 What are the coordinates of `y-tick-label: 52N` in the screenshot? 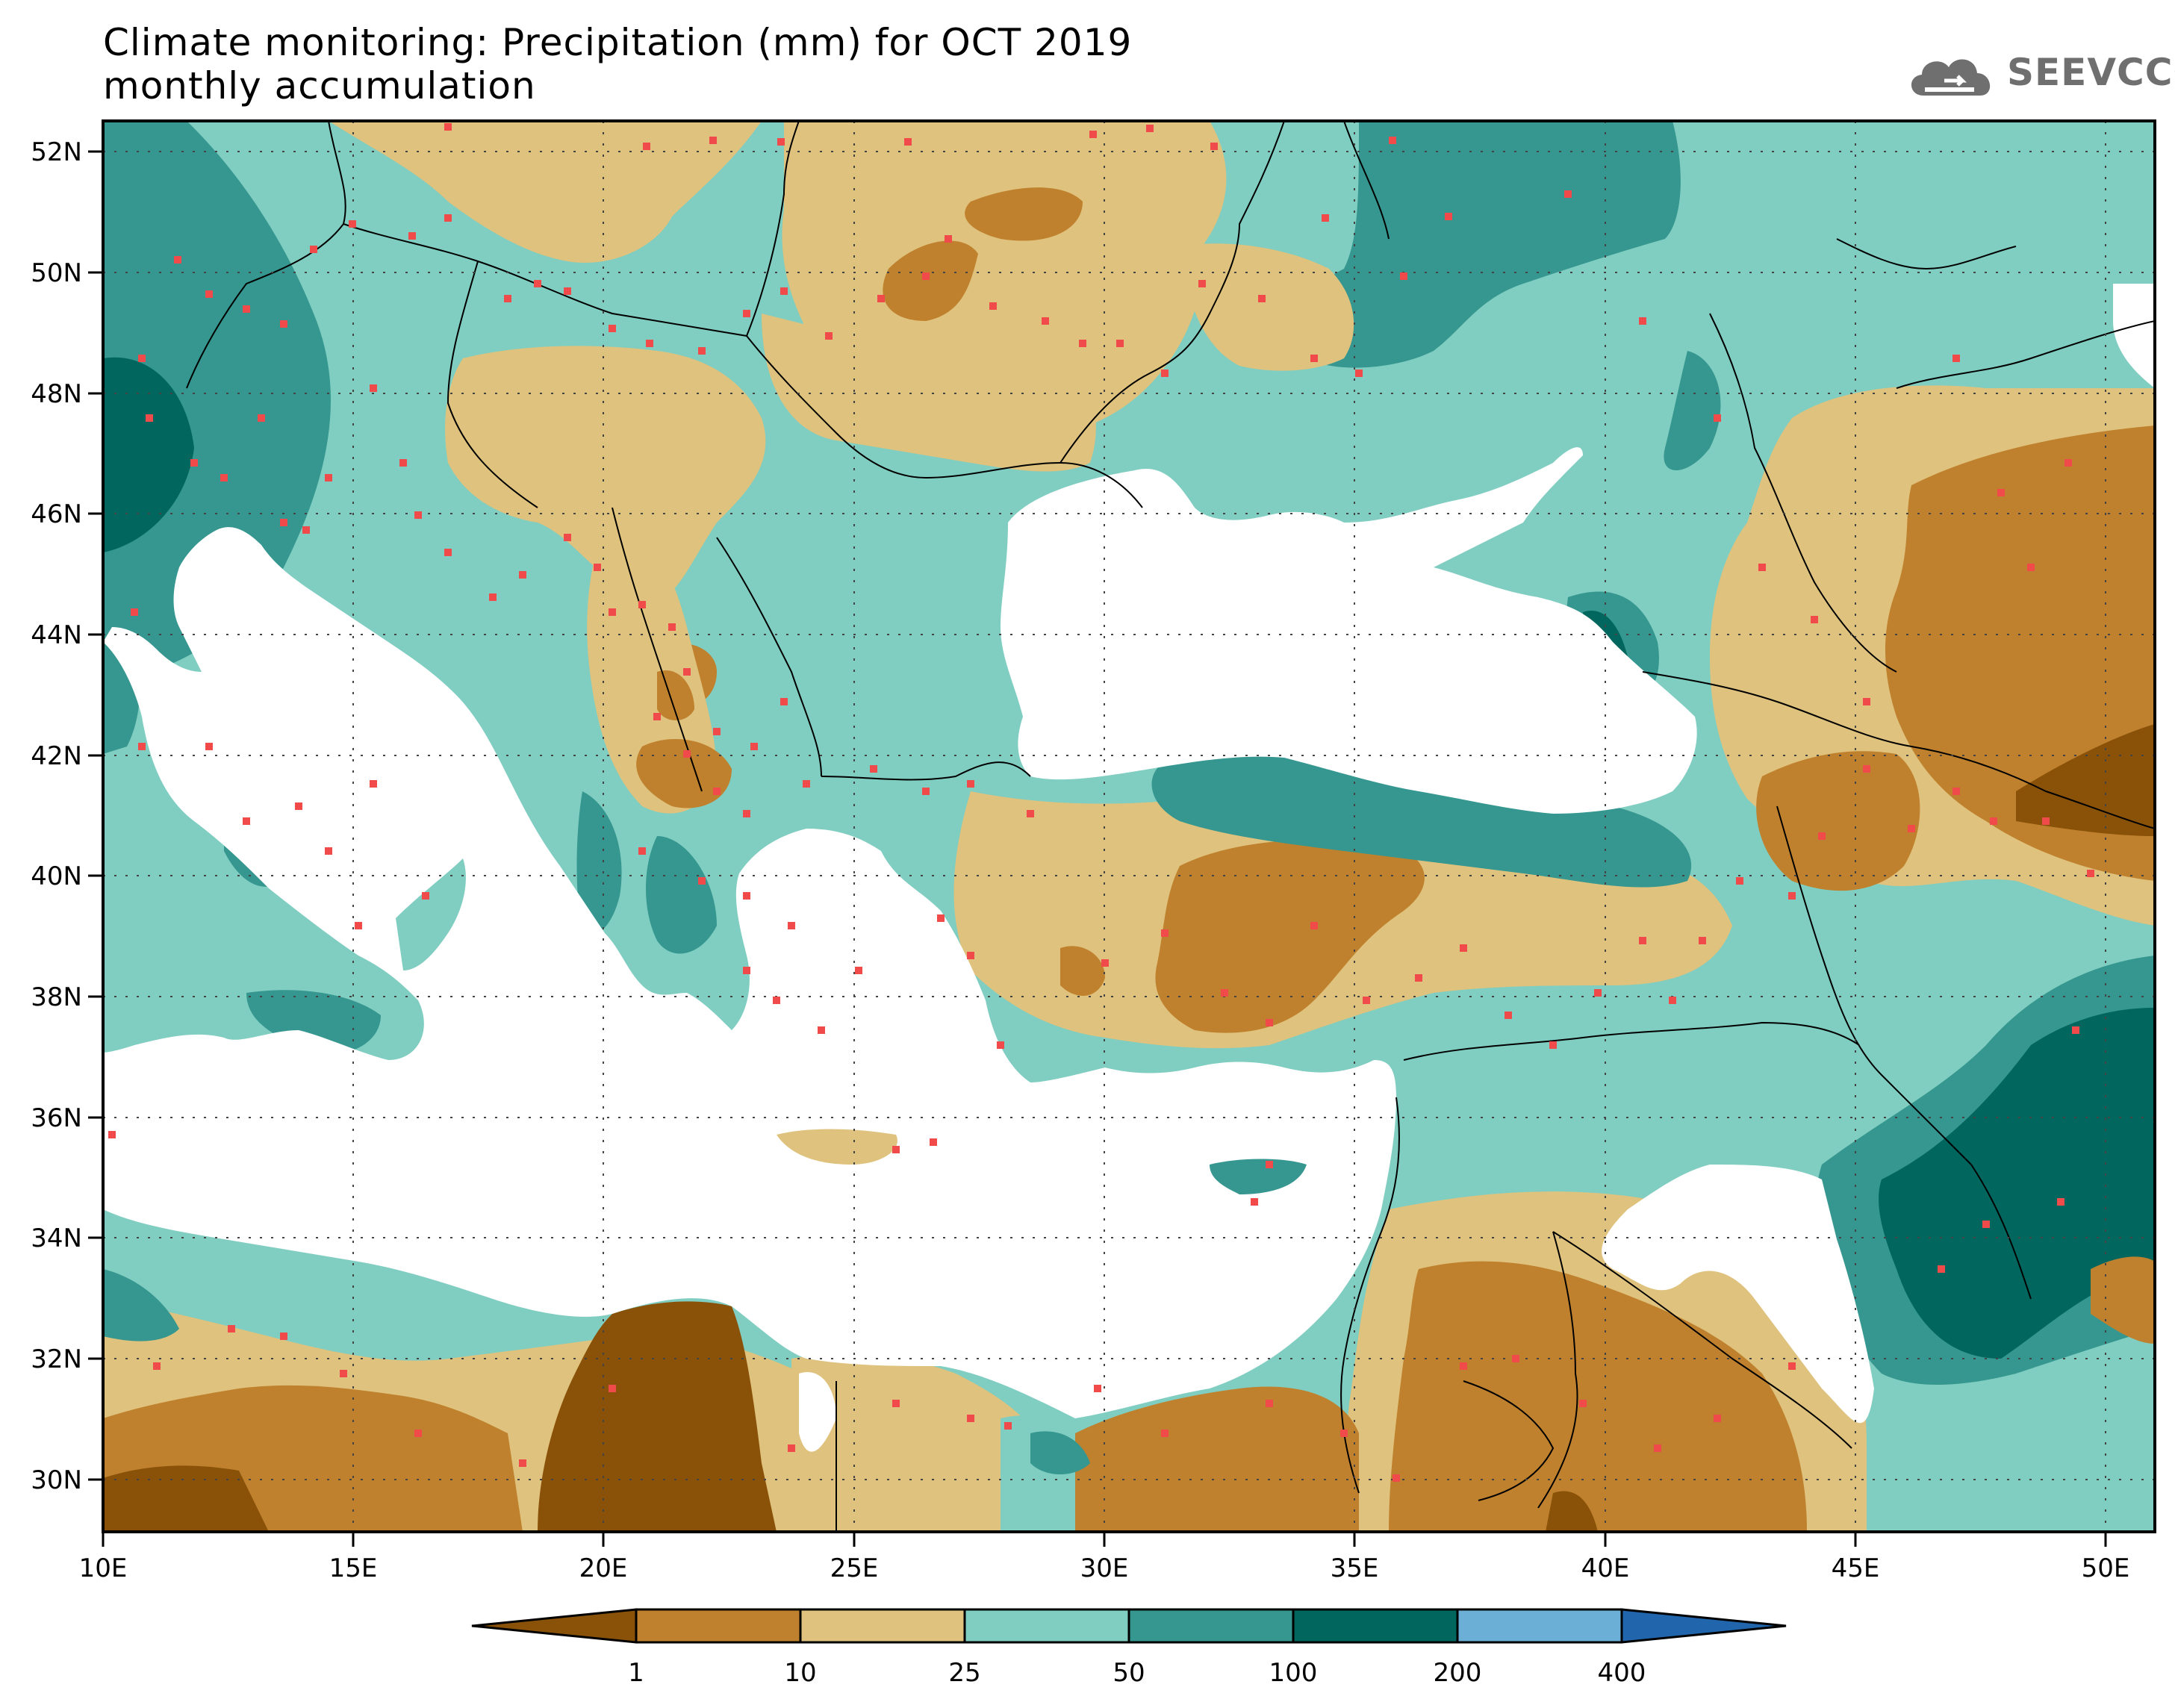 It's located at (56, 152).